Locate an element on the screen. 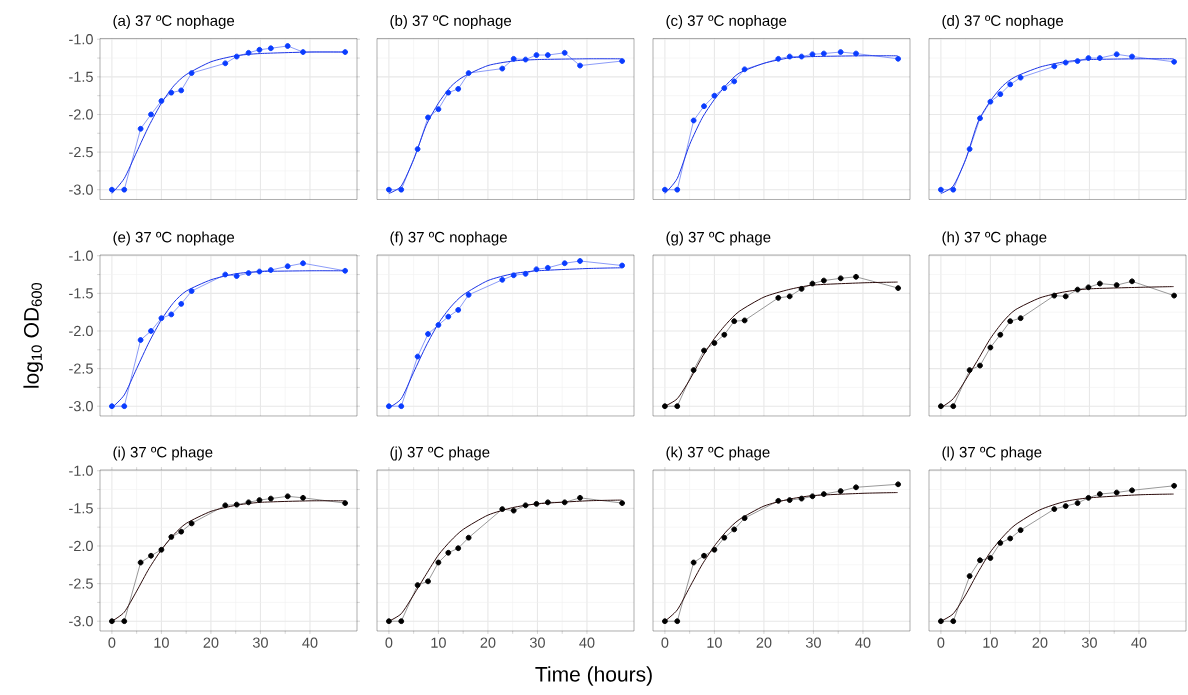 This screenshot has height=695, width=1188. chart-title: (l) 37 ºC phage is located at coordinates (992, 453).